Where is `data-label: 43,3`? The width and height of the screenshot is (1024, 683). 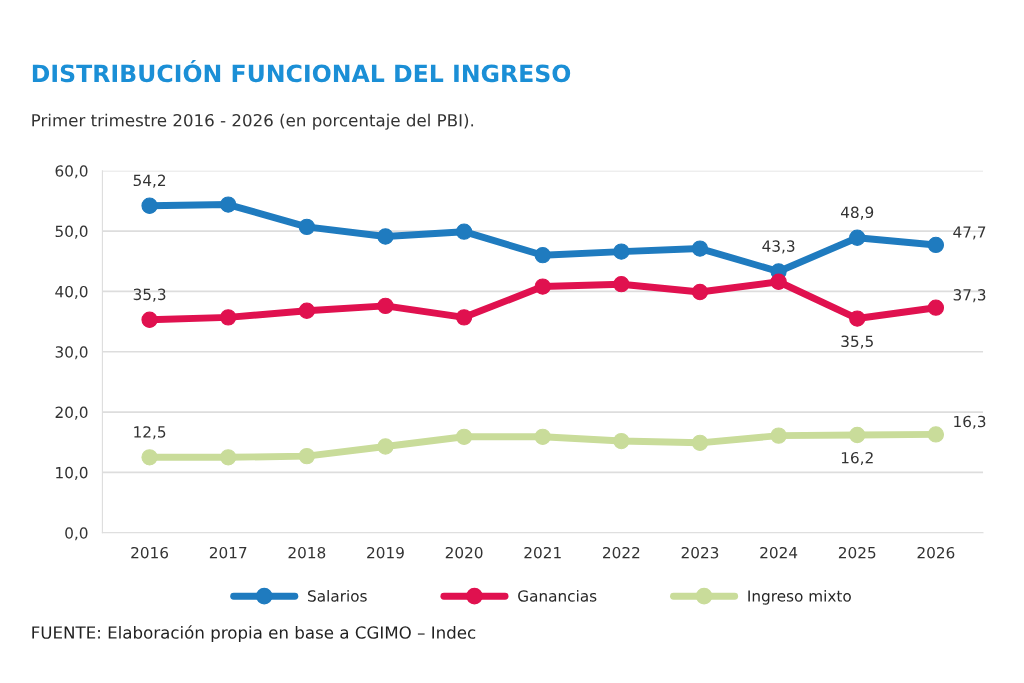
data-label: 43,3 is located at coordinates (778, 247).